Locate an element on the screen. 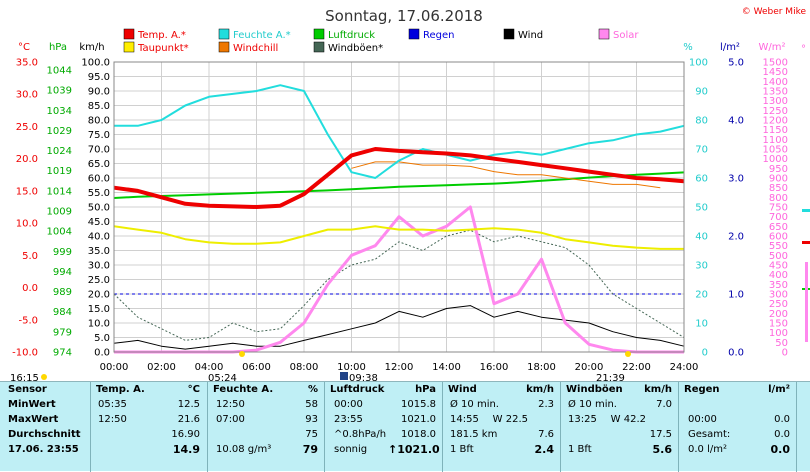 The image size is (810, 472). kmh-tick-label: 70.0 is located at coordinates (99, 150).